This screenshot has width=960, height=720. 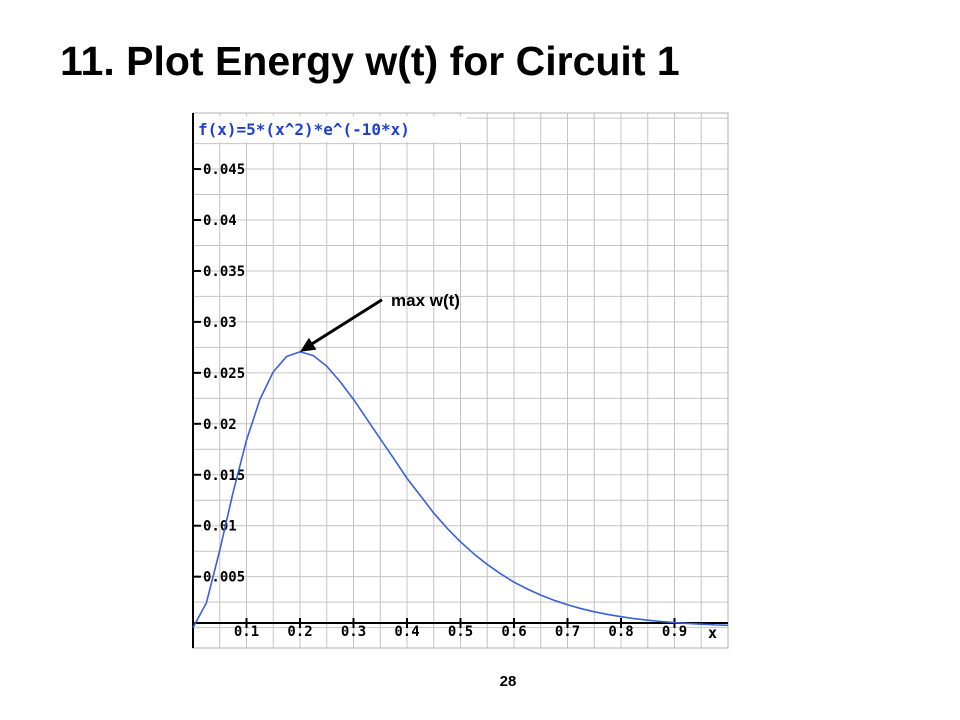 I want to click on y-tick-label: 0.045, so click(x=224, y=170).